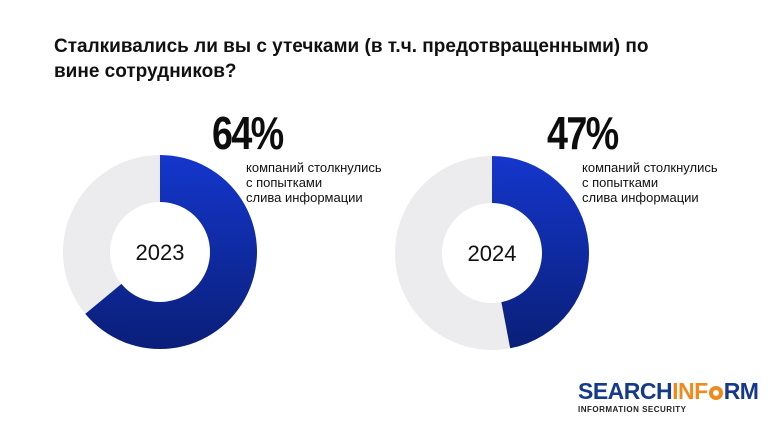 The width and height of the screenshot is (783, 440). I want to click on slice-remainder-2023, so click(111, 234).